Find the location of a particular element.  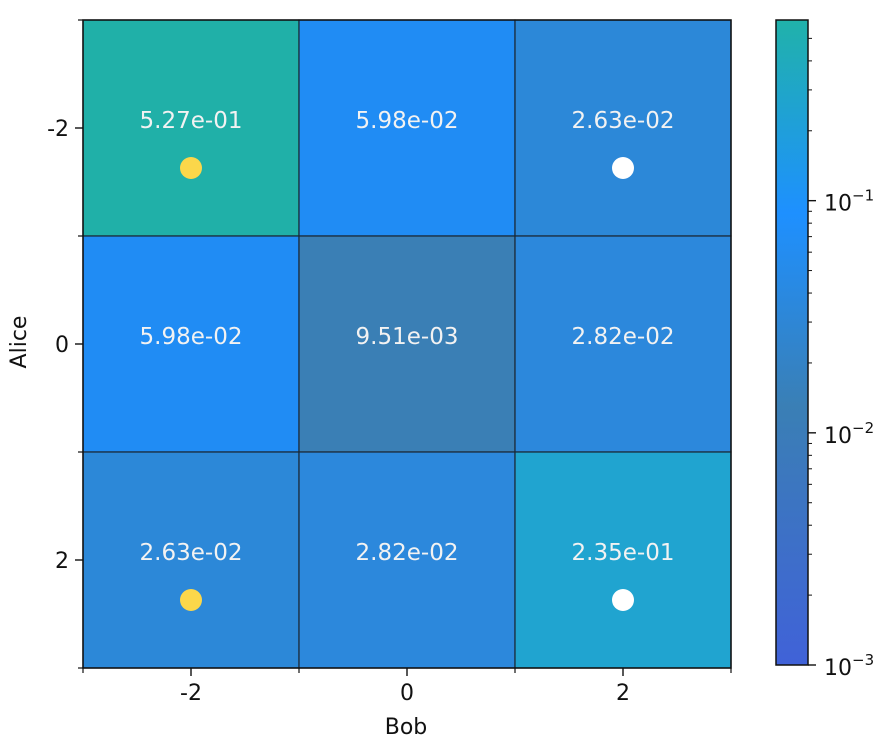

cell-value-label-r2-c1: 2.82e-02 is located at coordinates (407, 553).